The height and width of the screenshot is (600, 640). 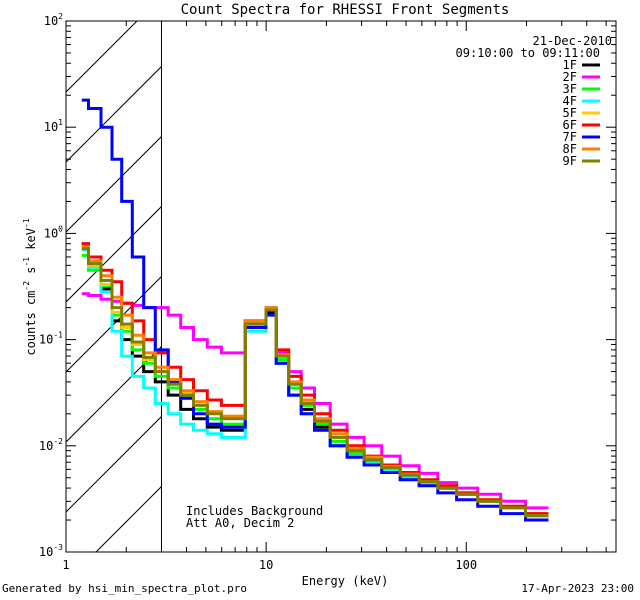 What do you see at coordinates (31, 323) in the screenshot?
I see `y-label-part: counts cm` at bounding box center [31, 323].